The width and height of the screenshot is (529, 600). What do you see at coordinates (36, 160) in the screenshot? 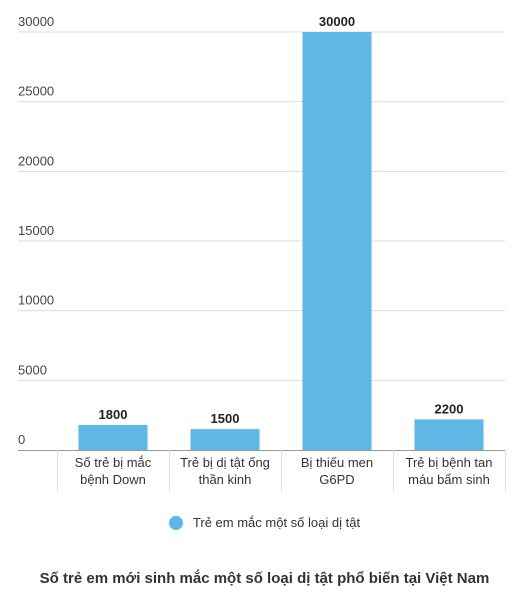
I see `y-tick-label: 20000` at bounding box center [36, 160].